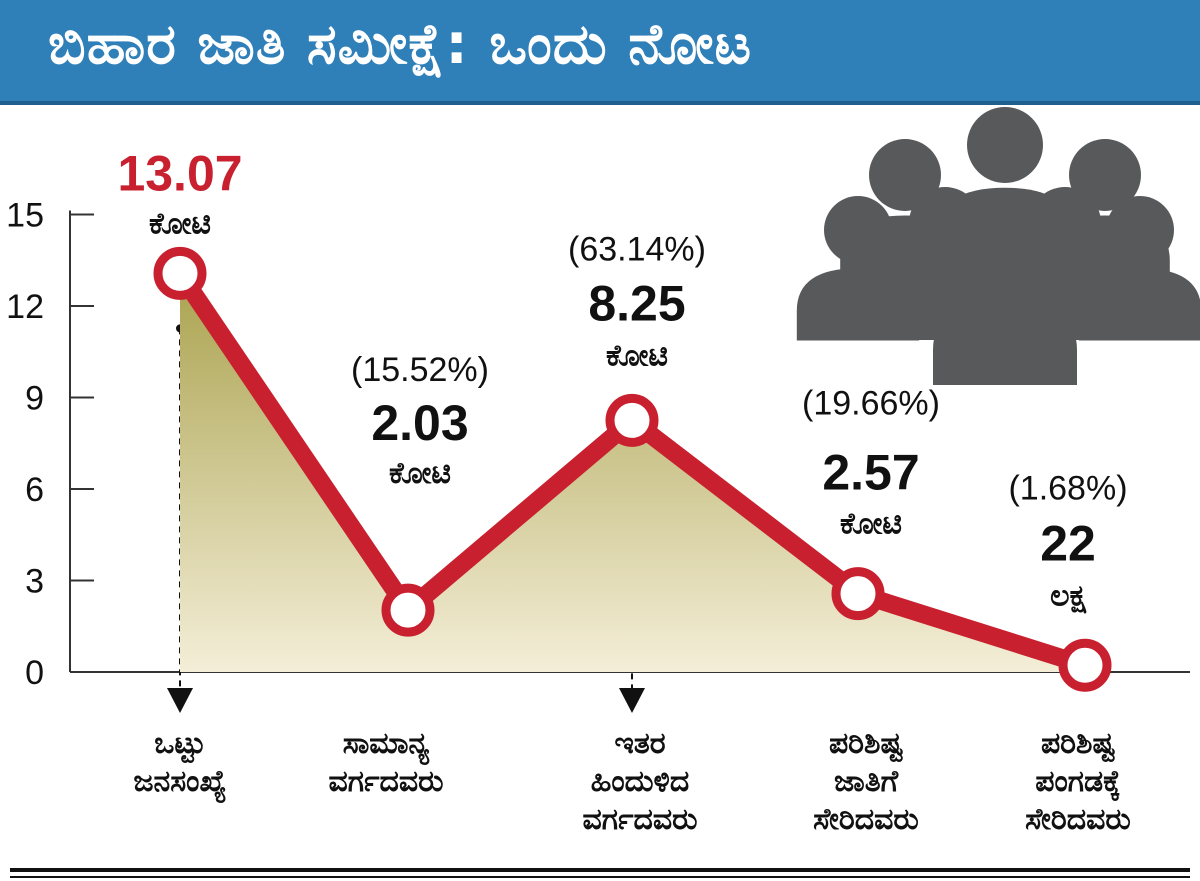 Image resolution: width=1200 pixels, height=881 pixels. Describe the element at coordinates (420, 370) in the screenshot. I see `data-label-percent: (15.52%)` at that location.